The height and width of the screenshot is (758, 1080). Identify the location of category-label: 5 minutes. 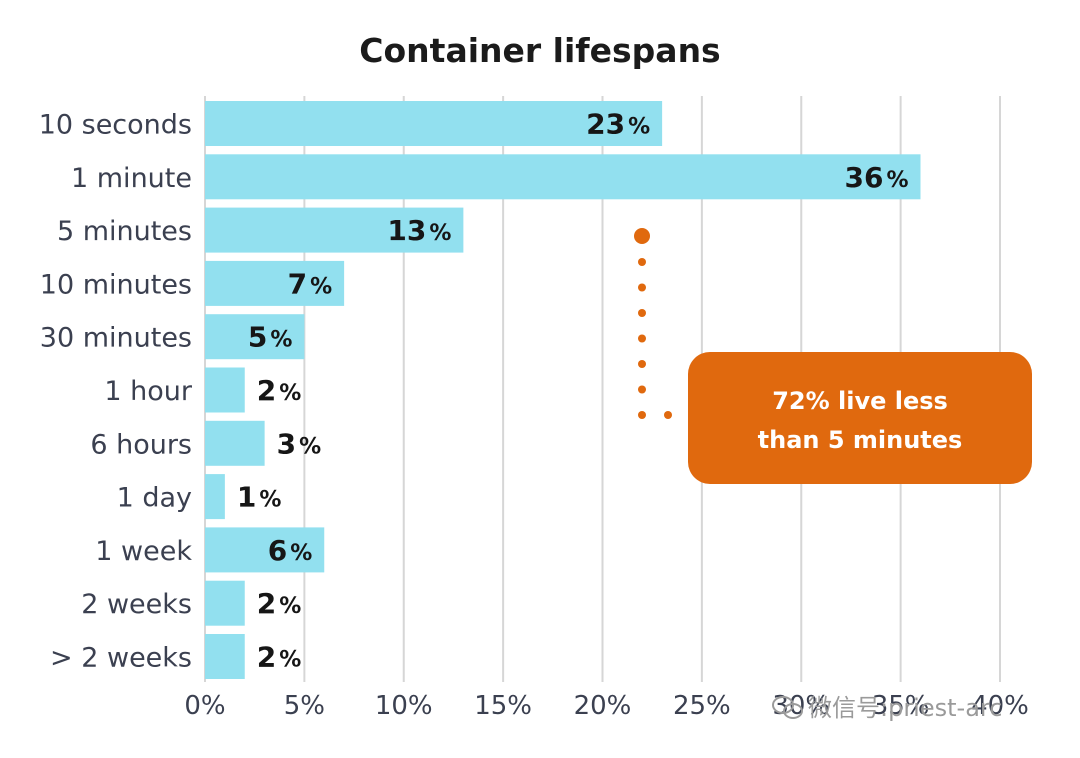
(124, 231).